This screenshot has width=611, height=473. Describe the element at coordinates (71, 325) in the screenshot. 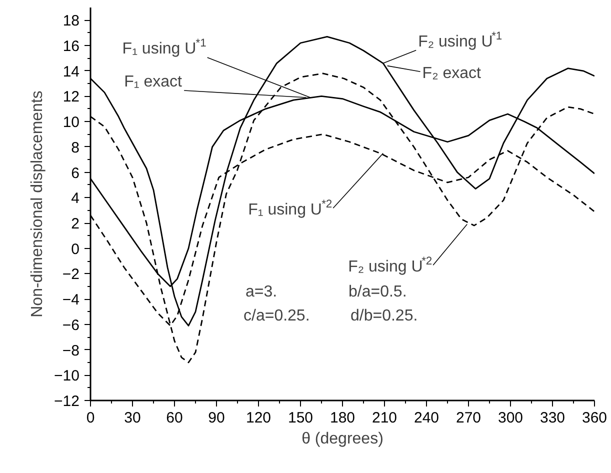

I see `y-tick-label: −6` at that location.